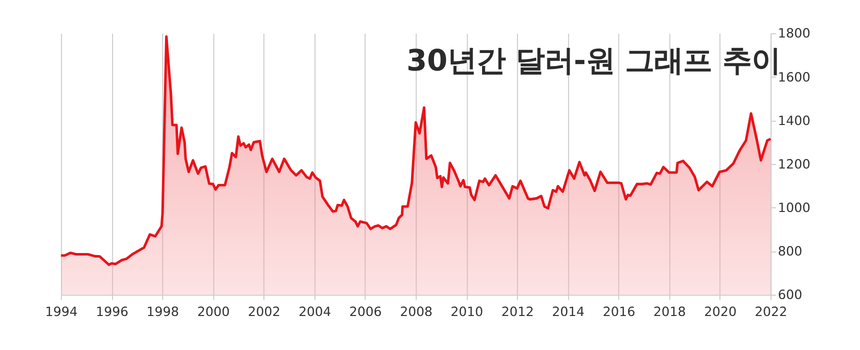 This screenshot has height=350, width=860. I want to click on x-tick-label: 1996, so click(112, 312).